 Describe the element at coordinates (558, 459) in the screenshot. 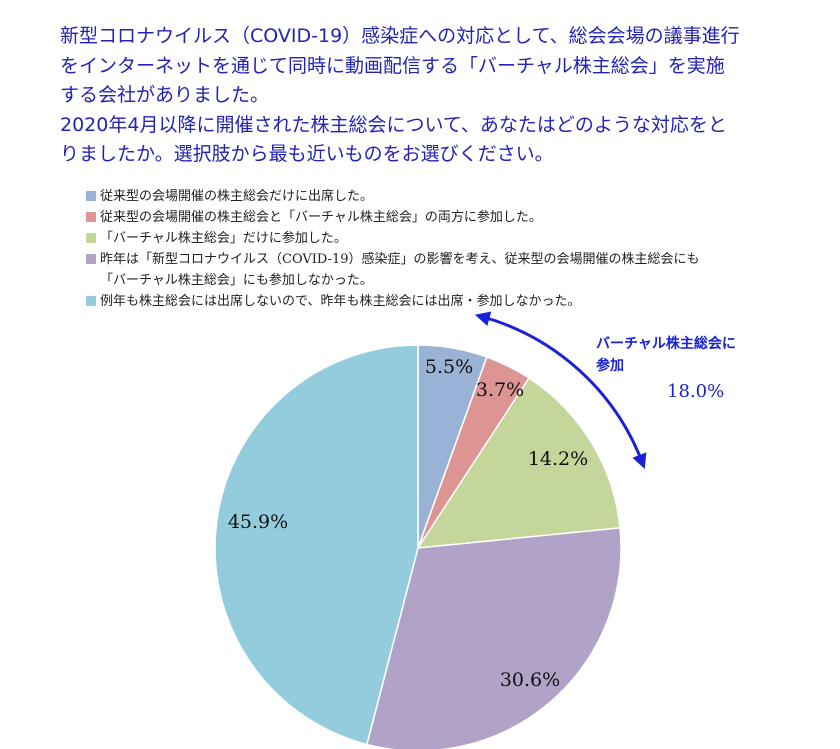

I see `pie-slice-label: 14.2%` at that location.